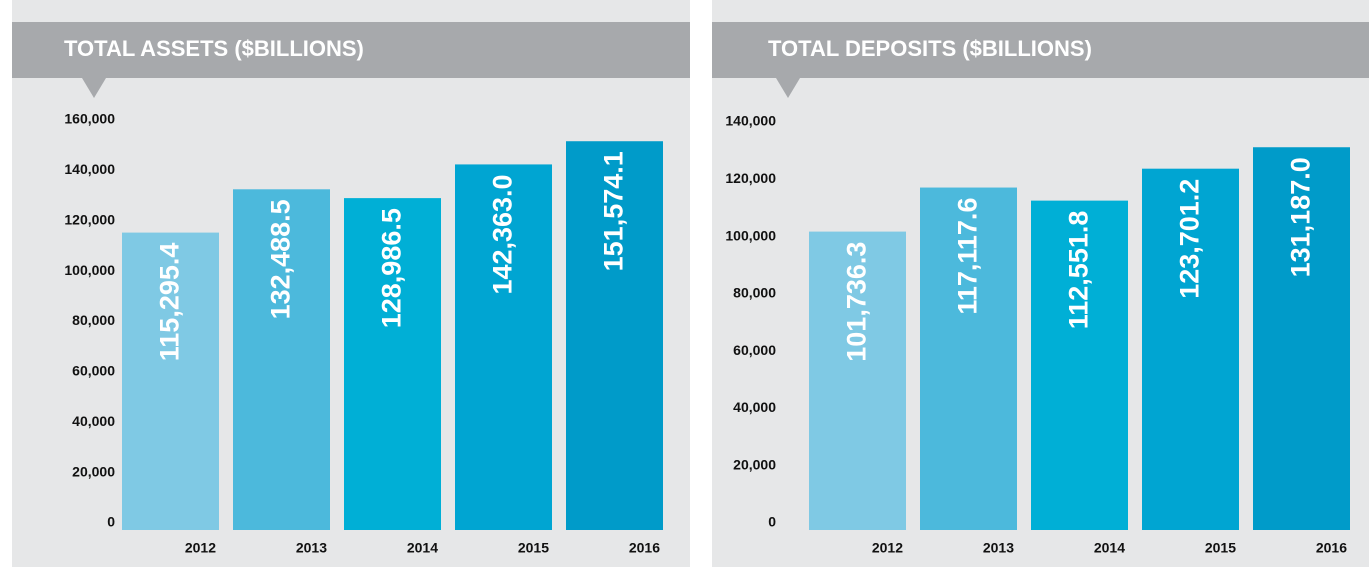 This screenshot has width=1369, height=572. What do you see at coordinates (614, 211) in the screenshot?
I see `value-label: 151,574.1` at bounding box center [614, 211].